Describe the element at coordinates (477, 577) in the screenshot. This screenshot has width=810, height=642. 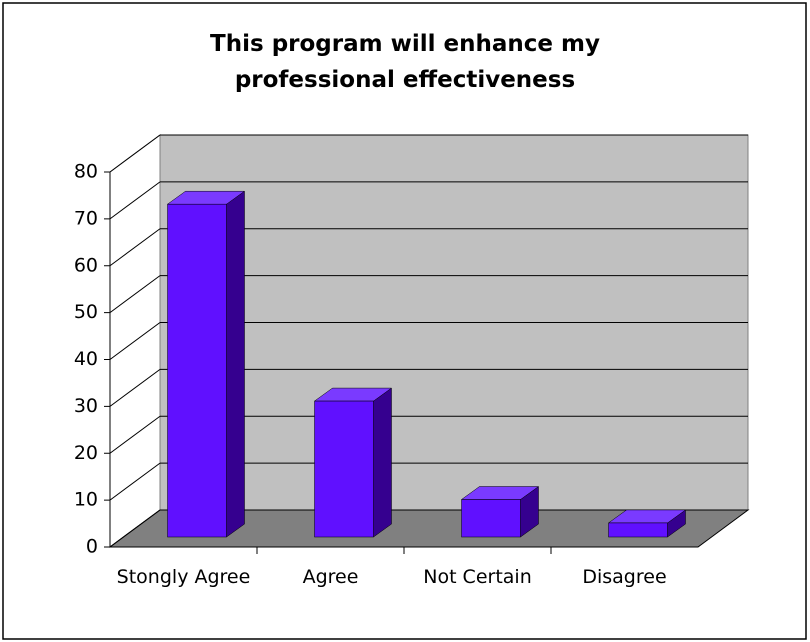
I see `x-tick-label: Not Certain` at that location.